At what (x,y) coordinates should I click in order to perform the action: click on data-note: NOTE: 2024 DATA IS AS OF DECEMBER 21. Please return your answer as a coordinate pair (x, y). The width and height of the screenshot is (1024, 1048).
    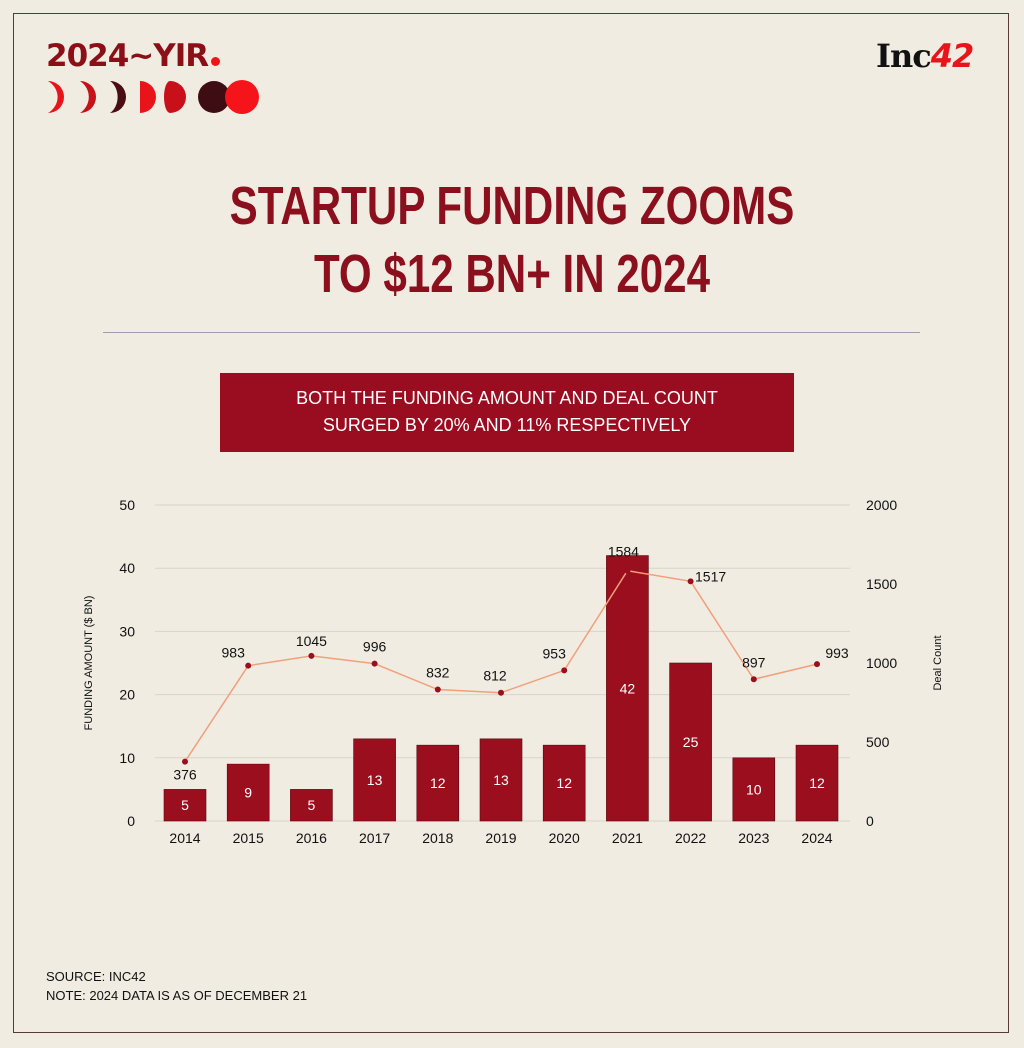
    Looking at the image, I should click on (177, 995).